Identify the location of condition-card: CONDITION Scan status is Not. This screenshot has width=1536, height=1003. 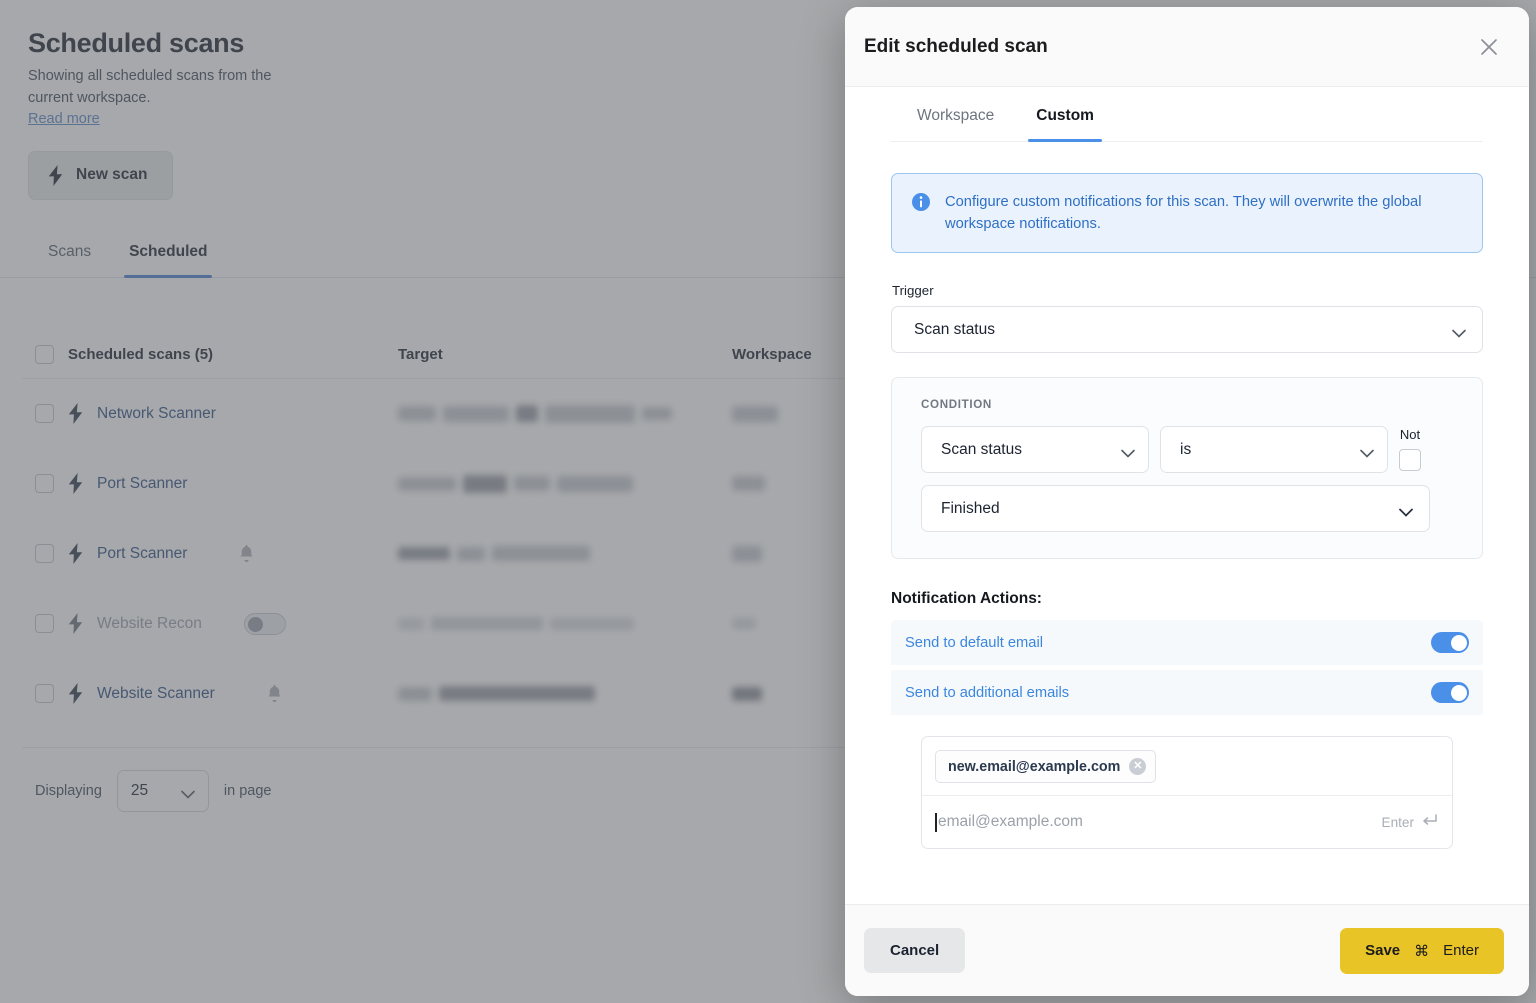
(1187, 468).